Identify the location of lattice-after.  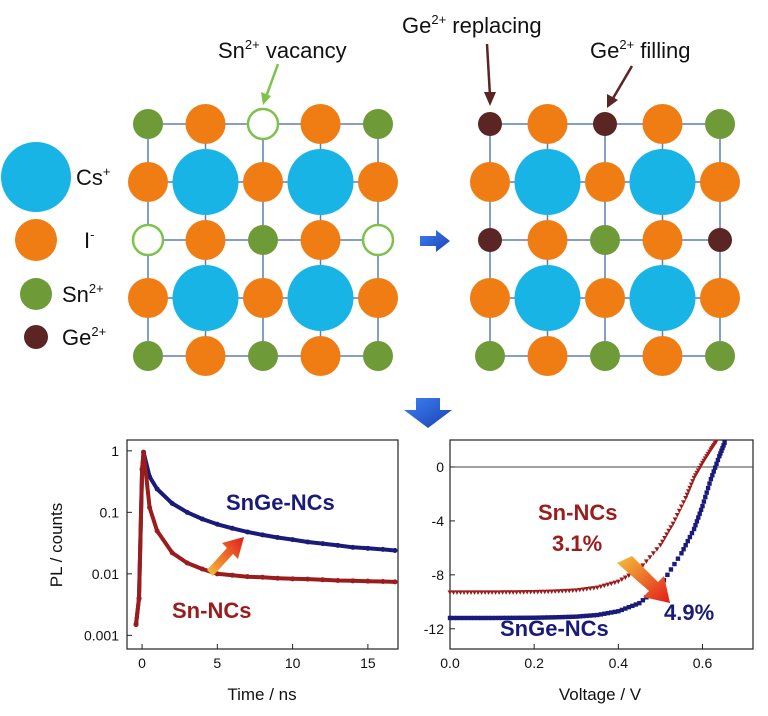
(605, 240).